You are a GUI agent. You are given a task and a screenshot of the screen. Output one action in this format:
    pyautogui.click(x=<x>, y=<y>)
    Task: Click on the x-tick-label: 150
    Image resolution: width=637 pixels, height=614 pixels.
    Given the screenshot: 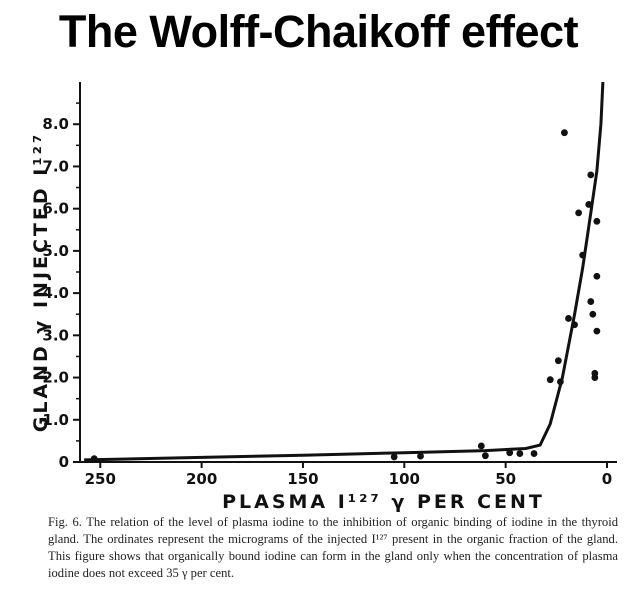 What is the action you would take?
    pyautogui.click(x=302, y=479)
    